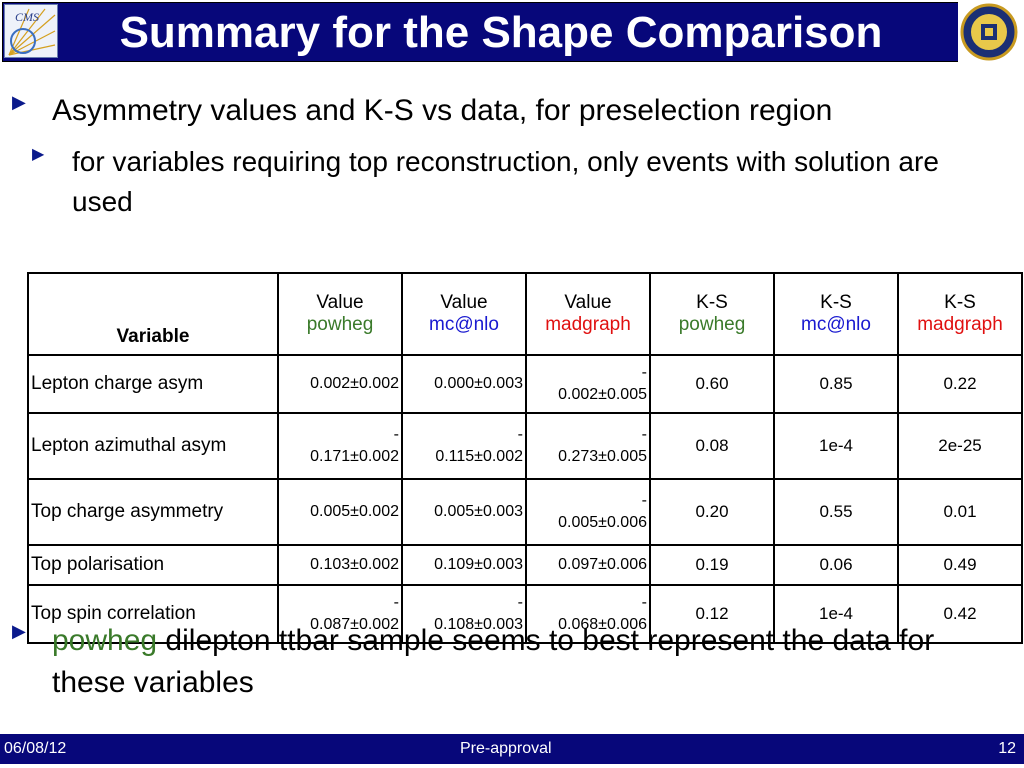 The width and height of the screenshot is (1024, 768). Describe the element at coordinates (464, 446) in the screenshot. I see `value-mcatnlo: - 0.115±0.002` at that location.